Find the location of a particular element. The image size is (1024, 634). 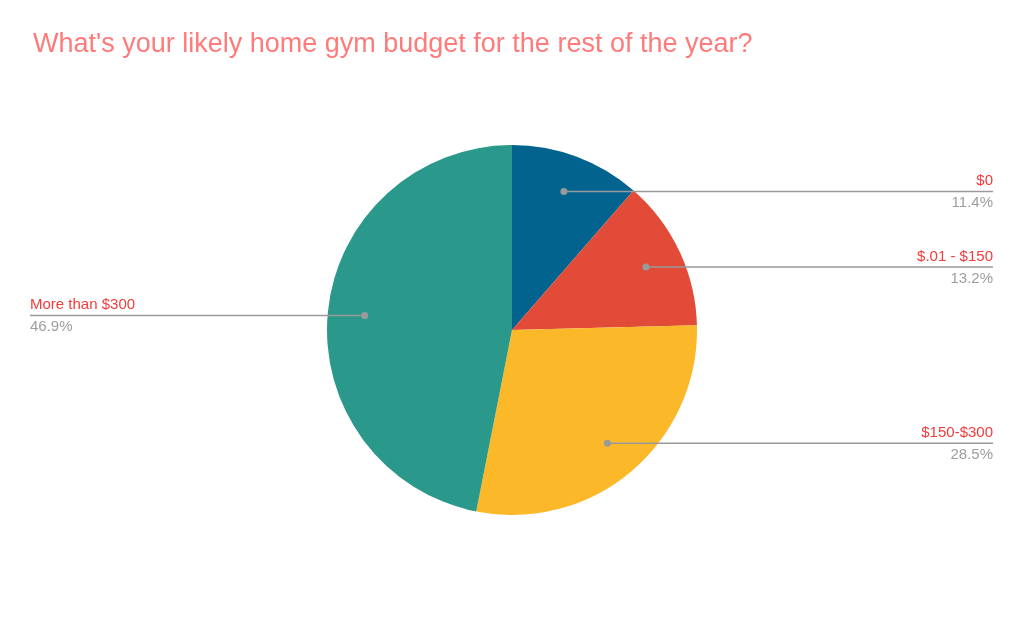

chart-title: What's your likely home gym budget for the rest of the year? is located at coordinates (393, 43).